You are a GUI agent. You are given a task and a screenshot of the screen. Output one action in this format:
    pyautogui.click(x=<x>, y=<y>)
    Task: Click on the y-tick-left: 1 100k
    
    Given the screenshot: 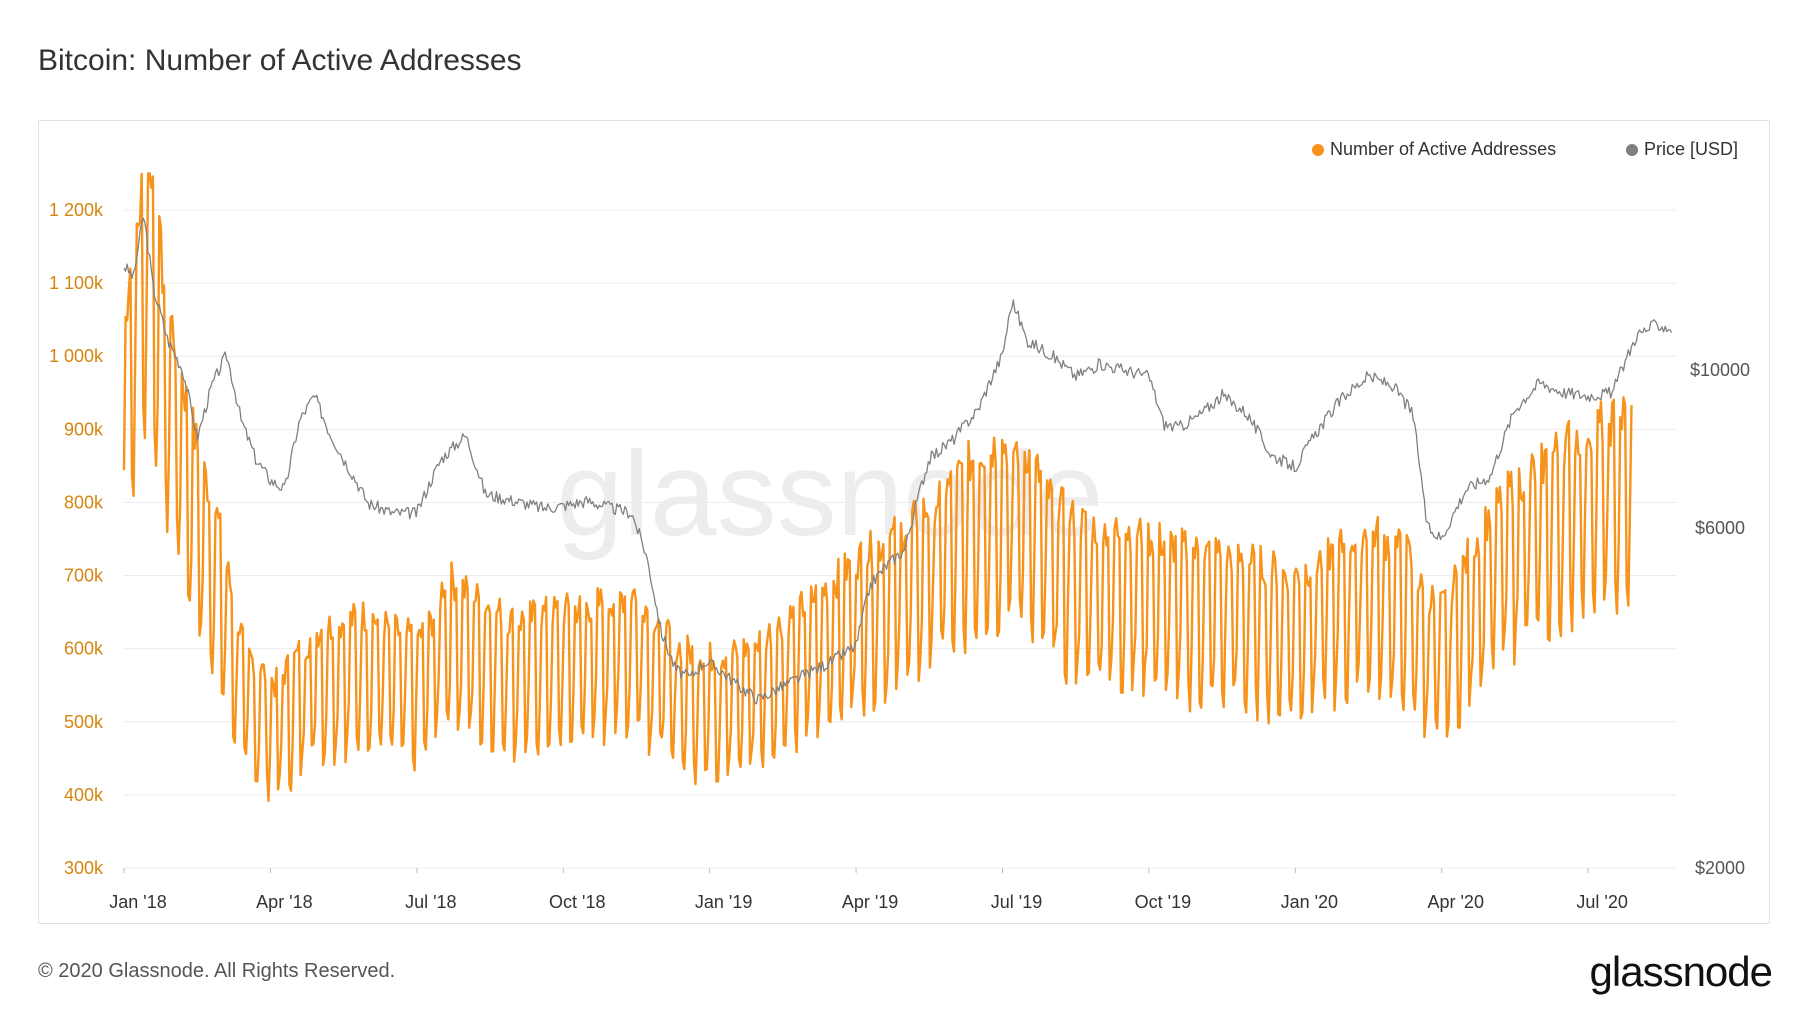 What is the action you would take?
    pyautogui.click(x=76, y=283)
    